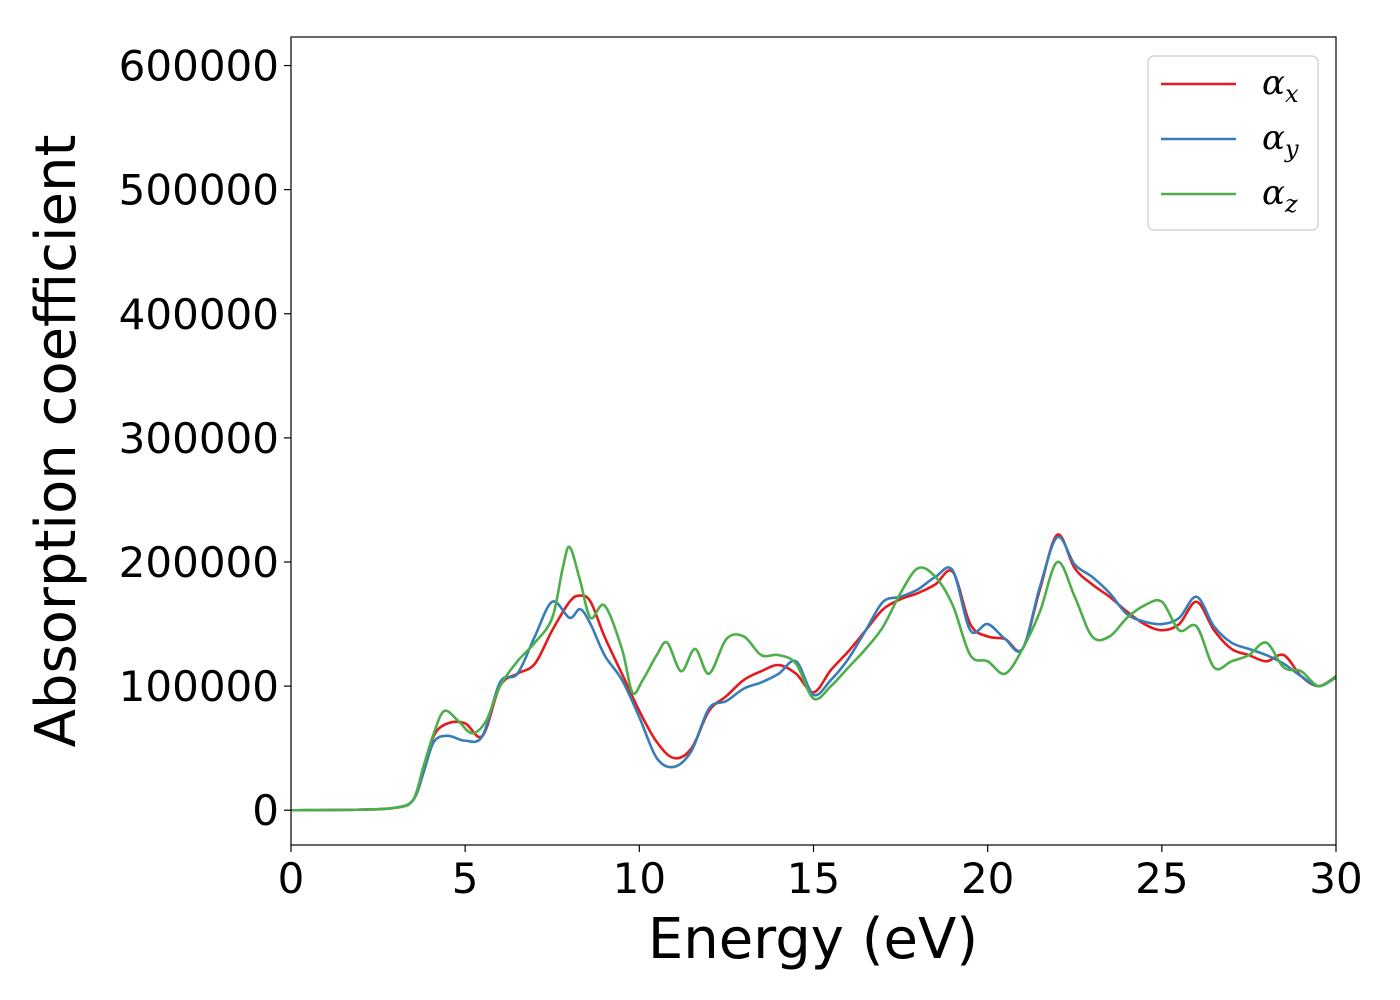  I want to click on y-tick-label: 300000, so click(199, 438).